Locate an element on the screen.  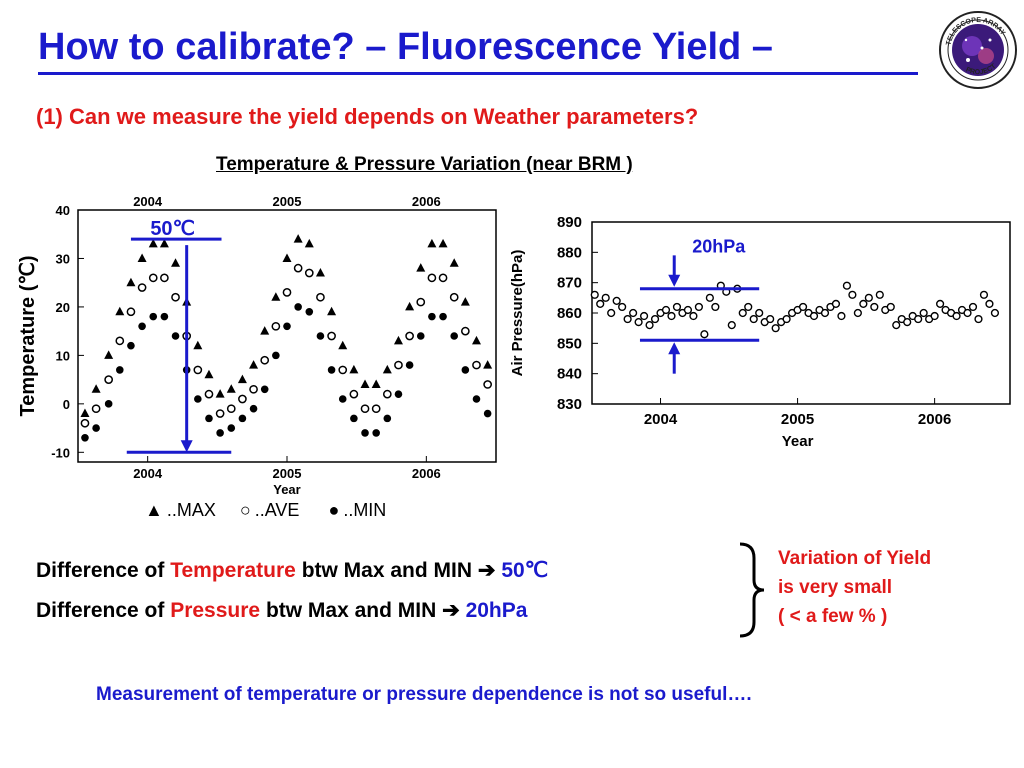
diff-temp-value: 50℃ is located at coordinates (525, 570).